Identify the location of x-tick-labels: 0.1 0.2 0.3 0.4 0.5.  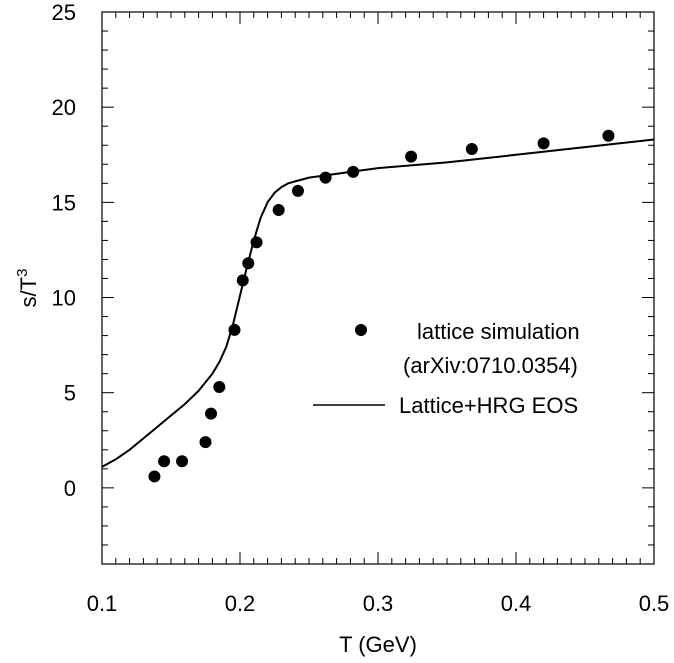
(378, 603).